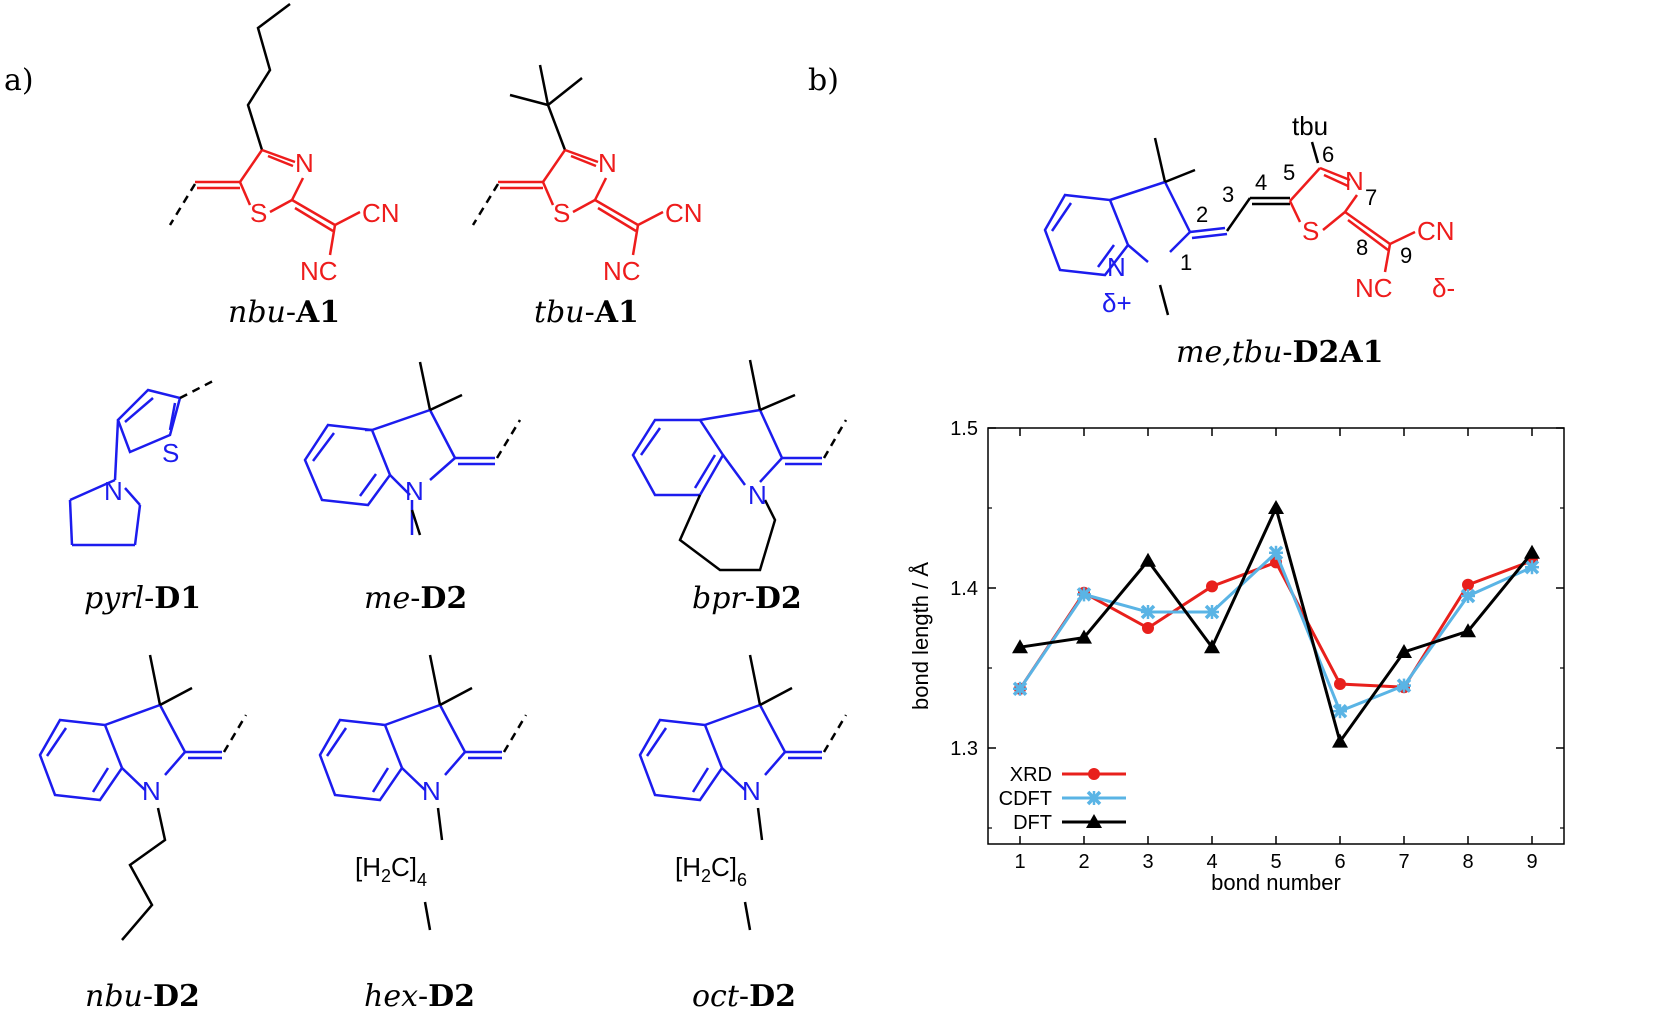  I want to click on series-line-dft, so click(1276, 624).